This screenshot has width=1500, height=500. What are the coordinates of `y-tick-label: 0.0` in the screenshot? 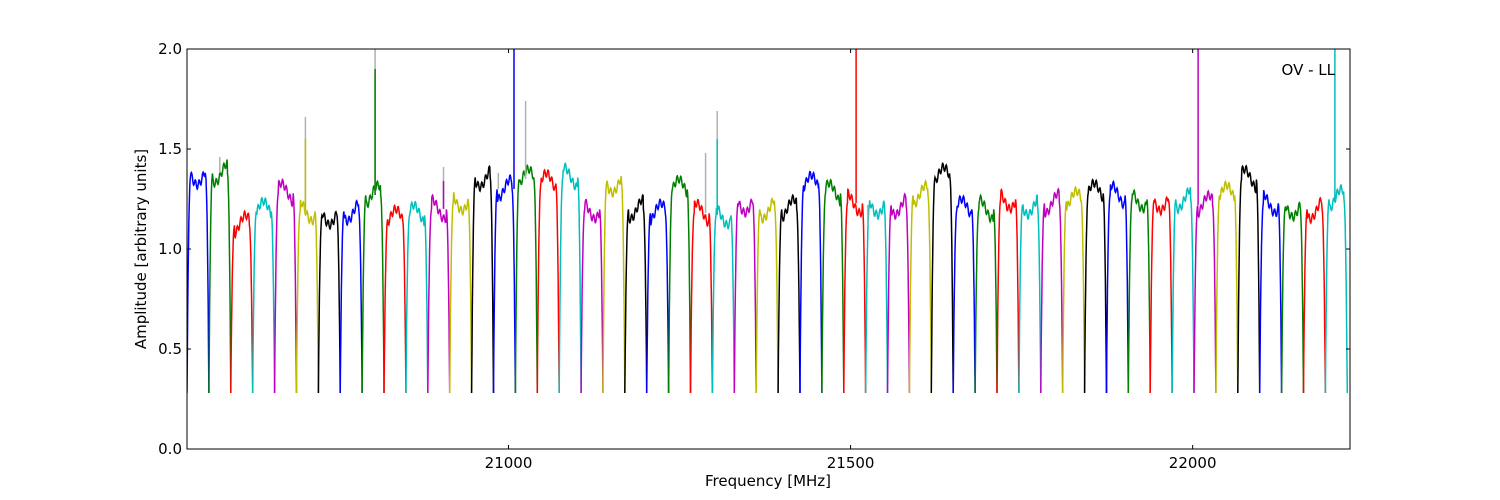 It's located at (170, 449).